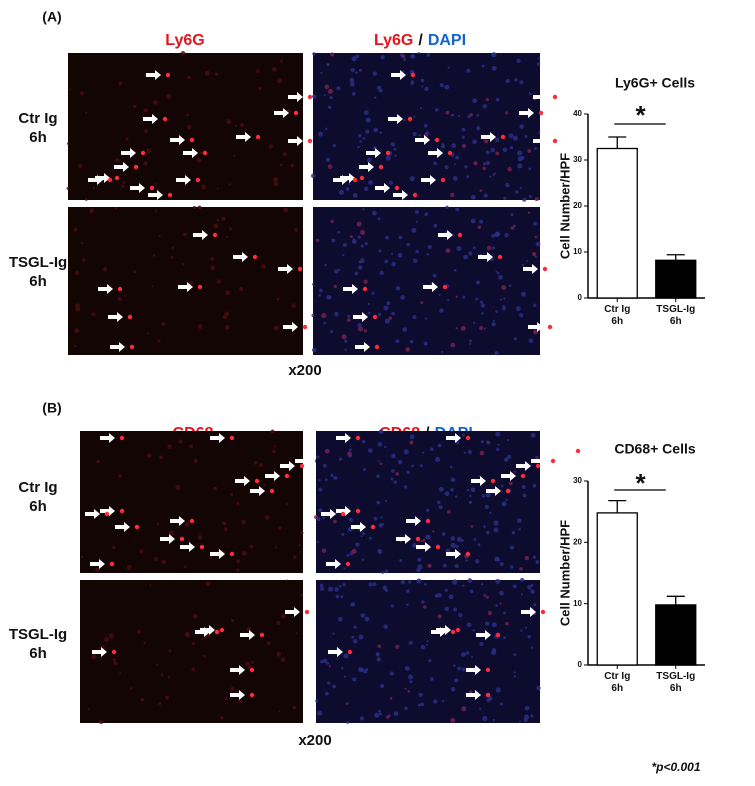  Describe the element at coordinates (577, 159) in the screenshot. I see `y-tick-label: 30` at that location.